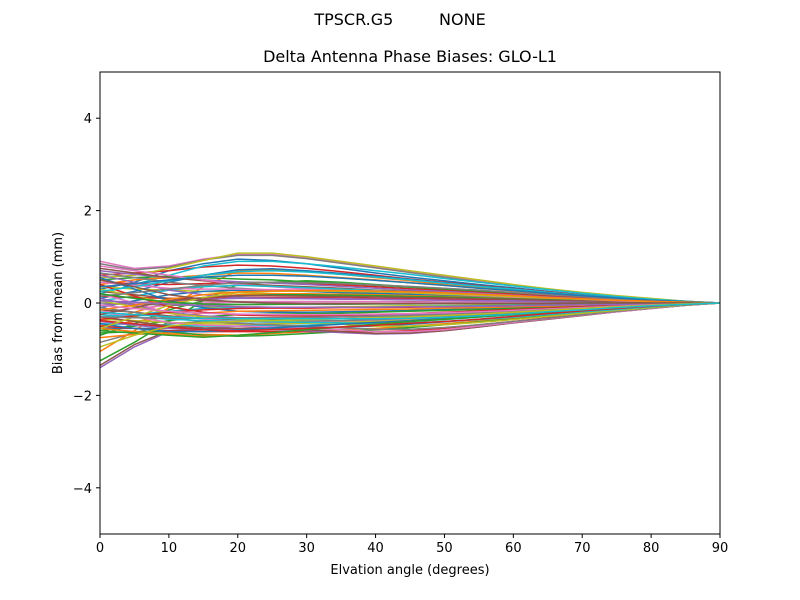  What do you see at coordinates (410, 56) in the screenshot?
I see `chart-title: Delta Antenna Phase Biases: GLO-L1` at bounding box center [410, 56].